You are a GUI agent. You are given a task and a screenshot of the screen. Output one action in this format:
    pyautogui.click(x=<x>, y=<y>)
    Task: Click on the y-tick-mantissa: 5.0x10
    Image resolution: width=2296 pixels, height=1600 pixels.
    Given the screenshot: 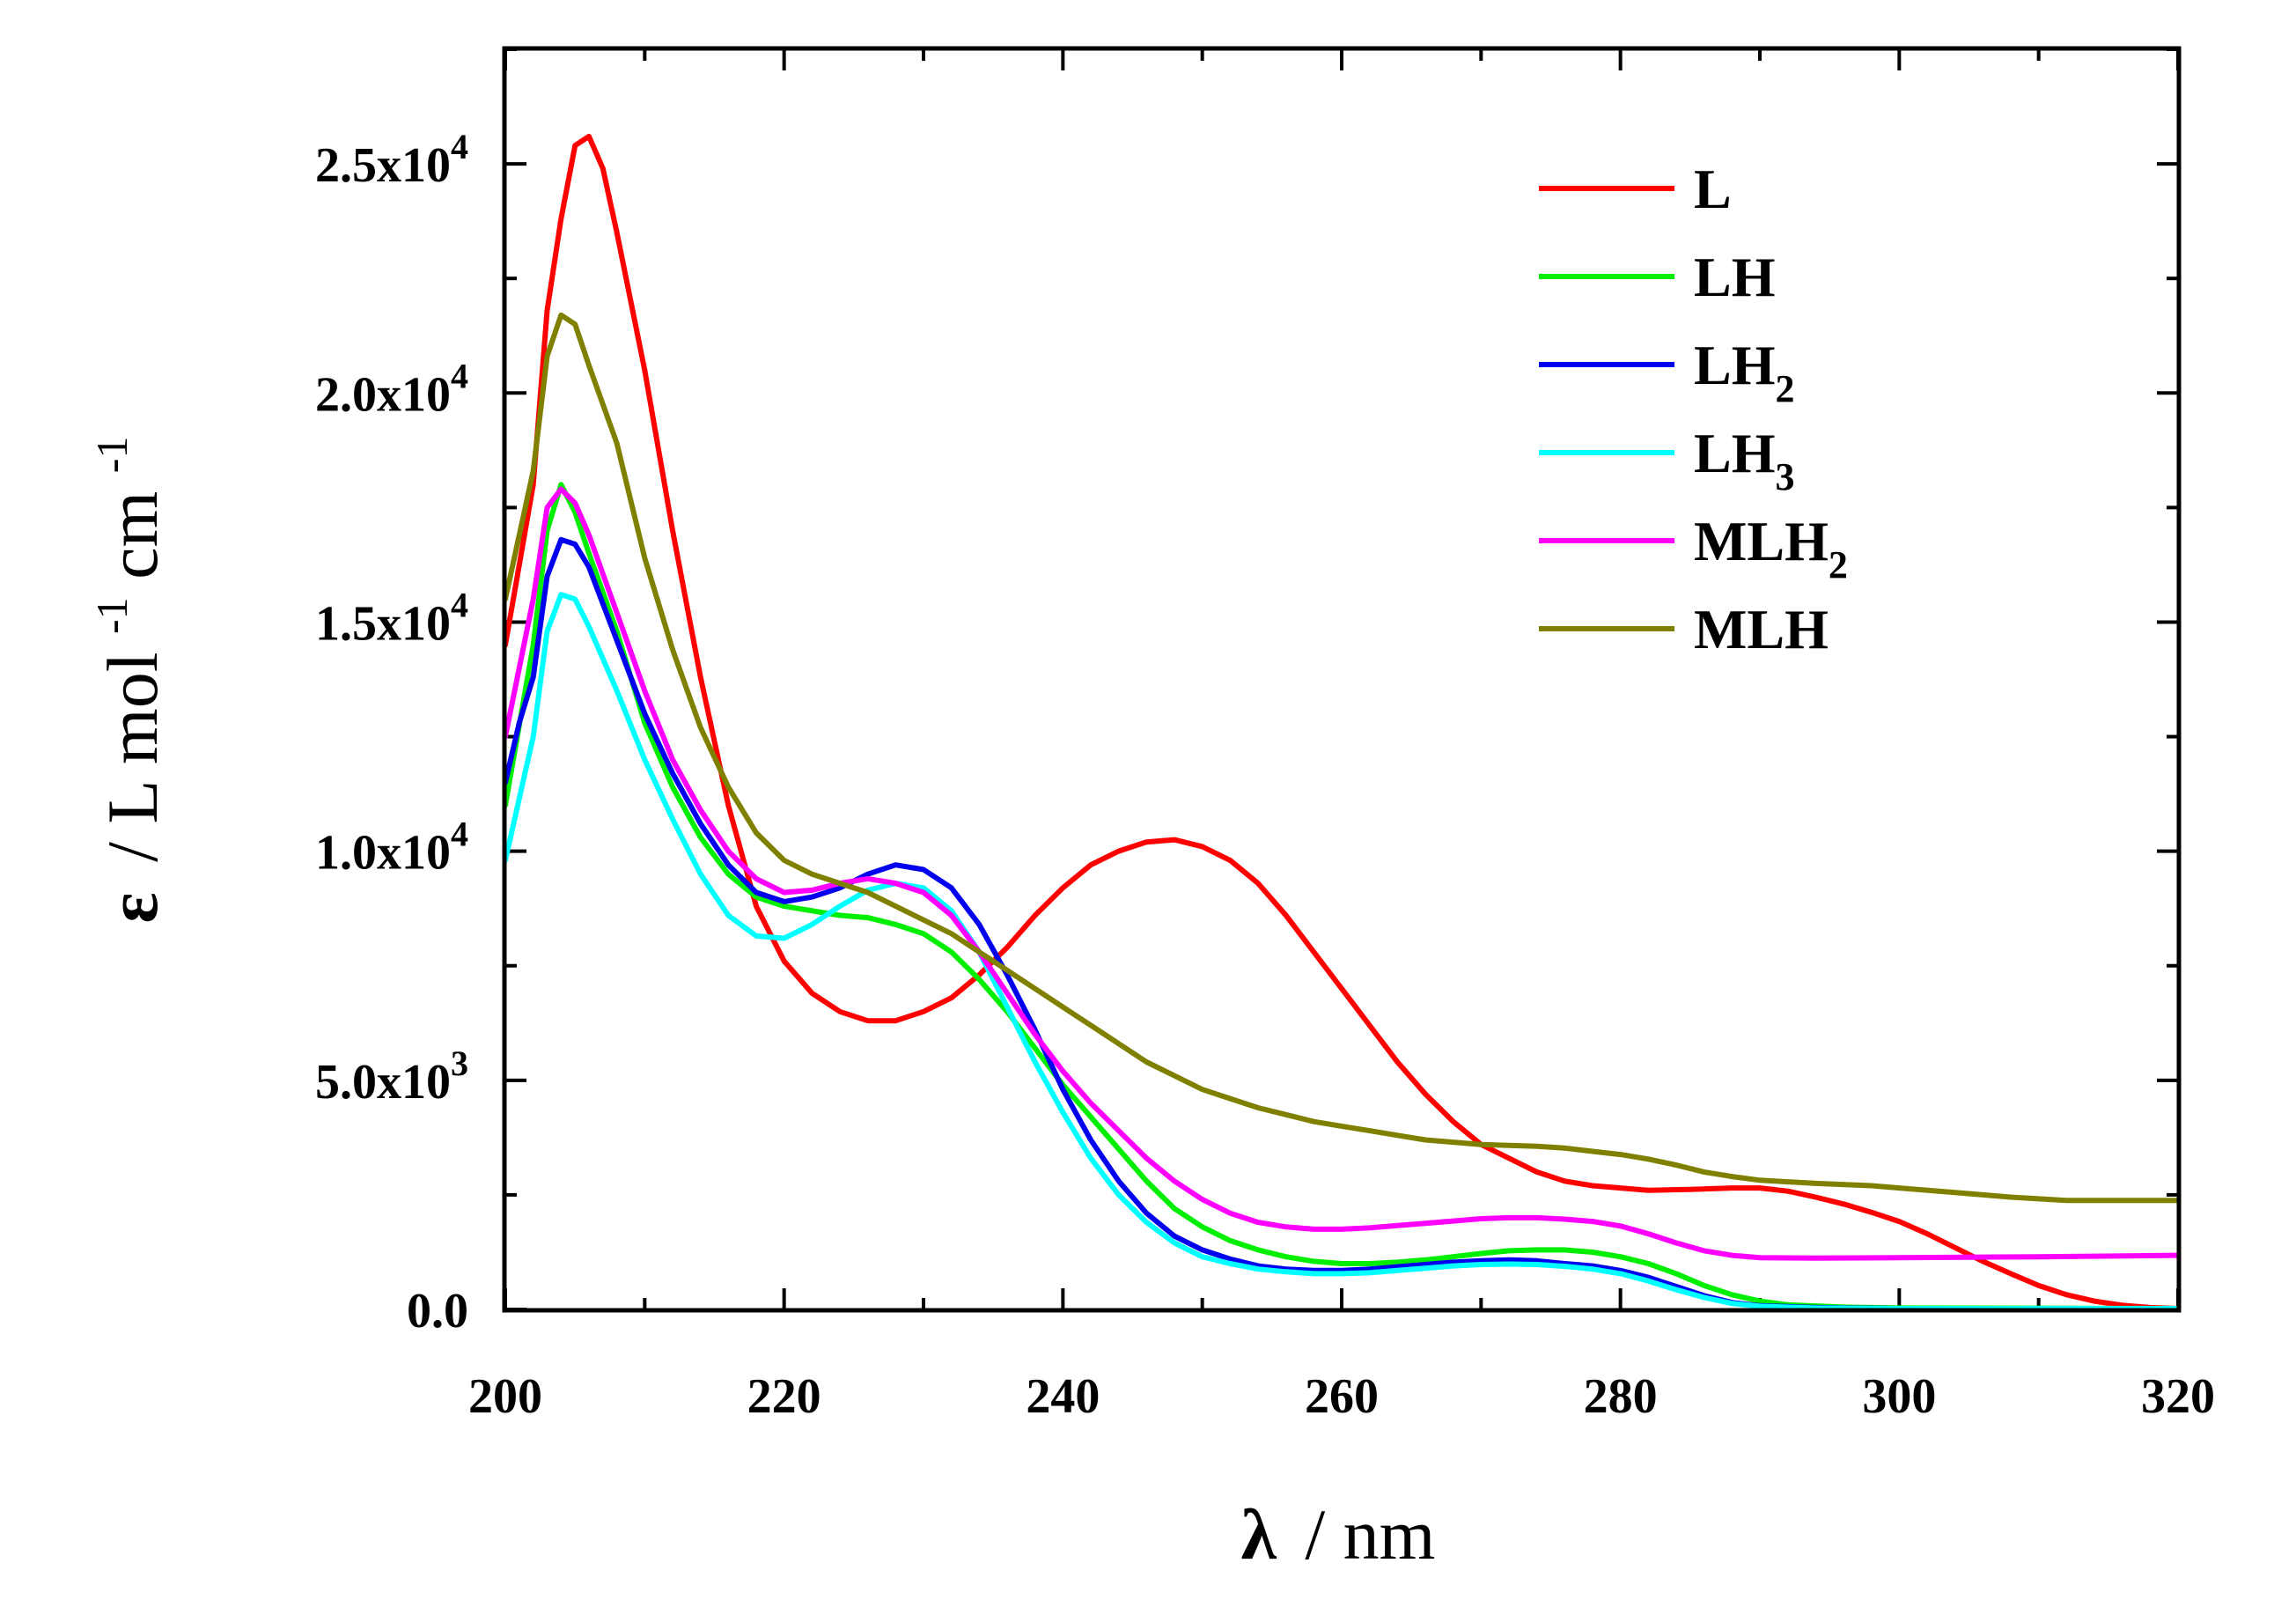 What is the action you would take?
    pyautogui.click(x=383, y=1082)
    